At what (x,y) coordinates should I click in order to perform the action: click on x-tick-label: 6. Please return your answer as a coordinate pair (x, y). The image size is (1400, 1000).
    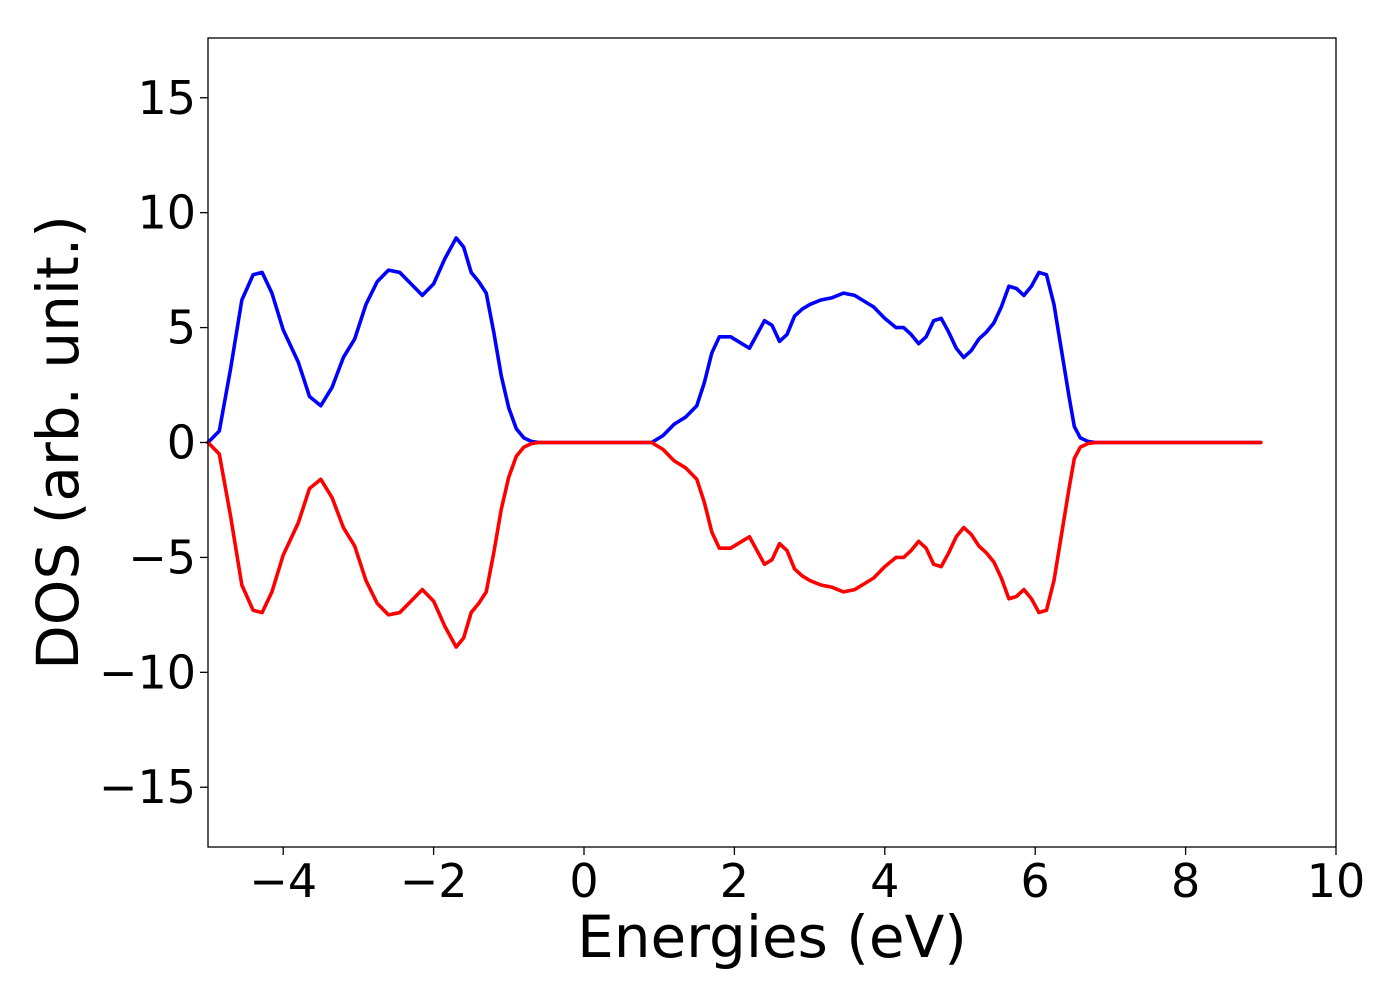
    Looking at the image, I should click on (1035, 881).